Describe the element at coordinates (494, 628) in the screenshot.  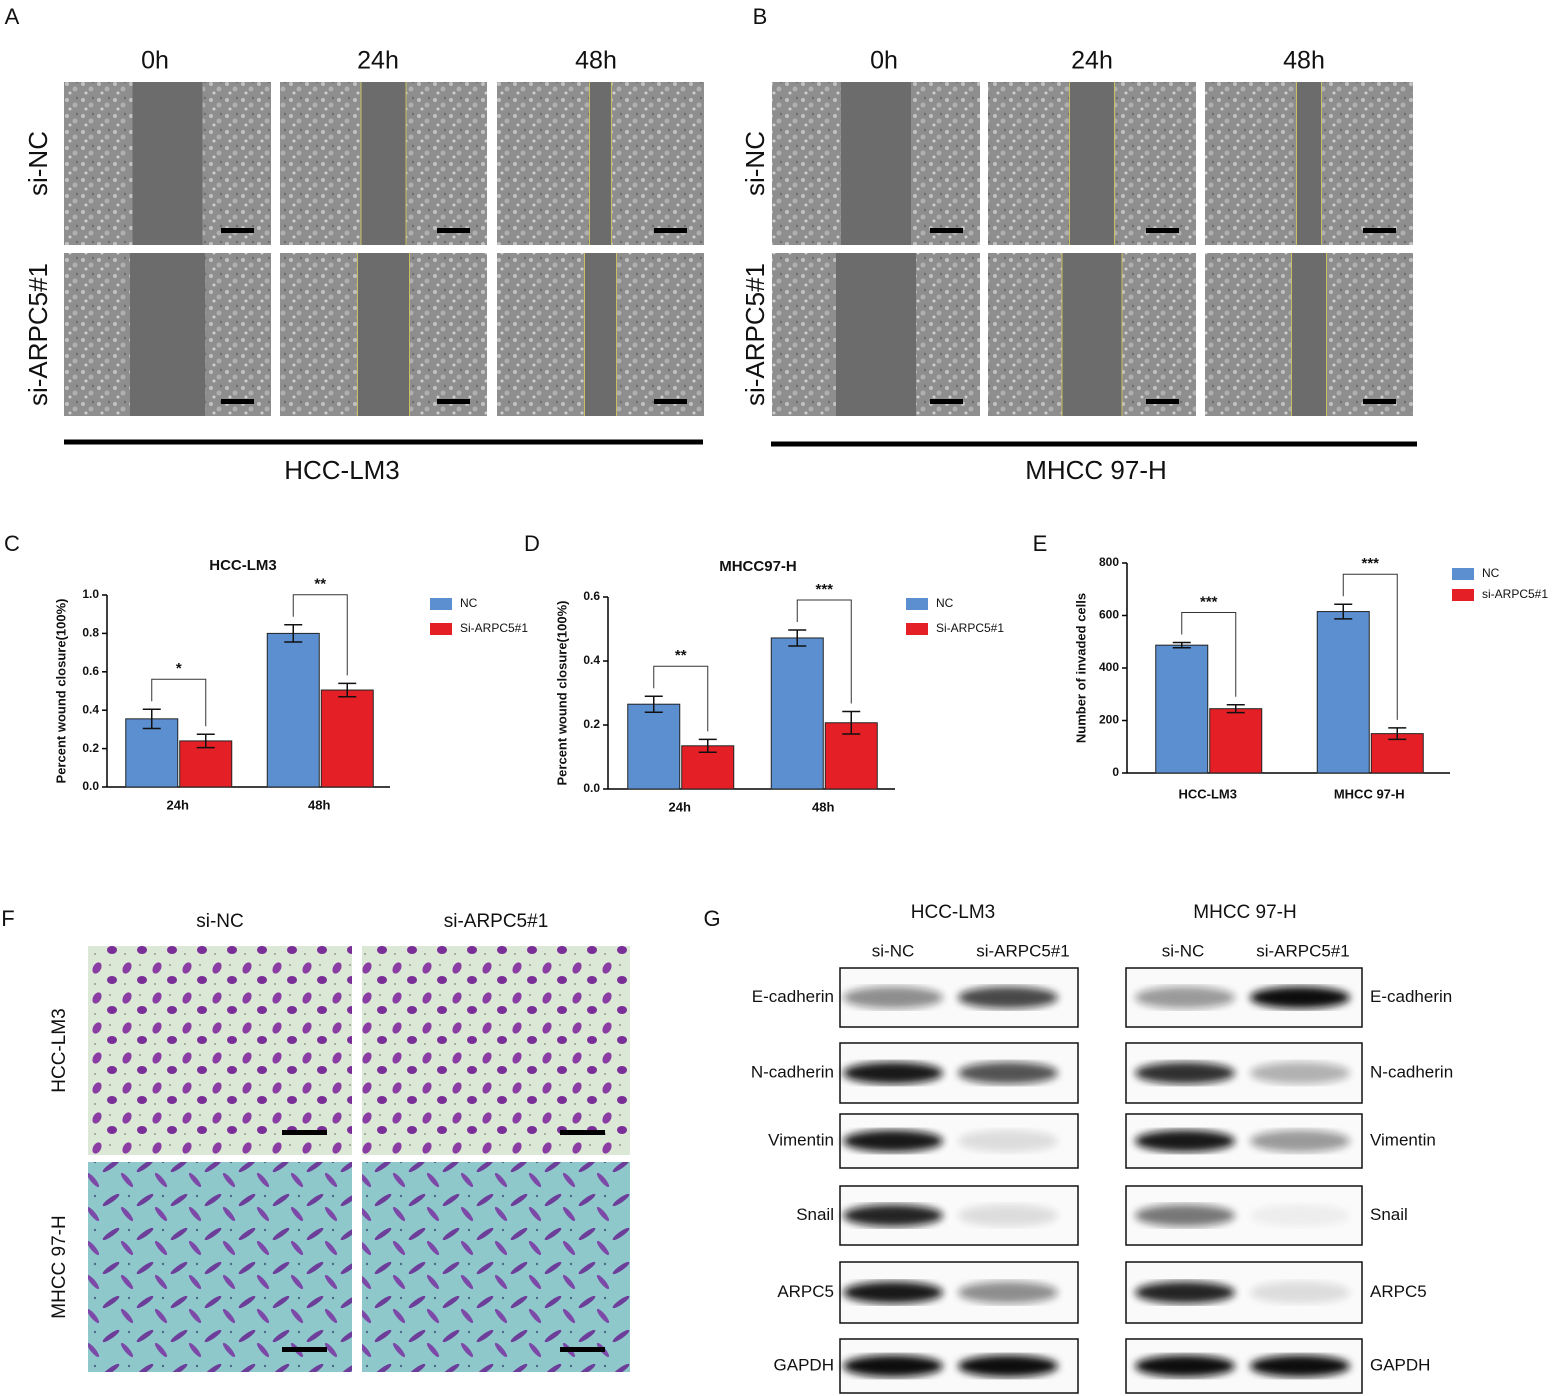
I see `legend-label: Si-ARPC5#1` at that location.